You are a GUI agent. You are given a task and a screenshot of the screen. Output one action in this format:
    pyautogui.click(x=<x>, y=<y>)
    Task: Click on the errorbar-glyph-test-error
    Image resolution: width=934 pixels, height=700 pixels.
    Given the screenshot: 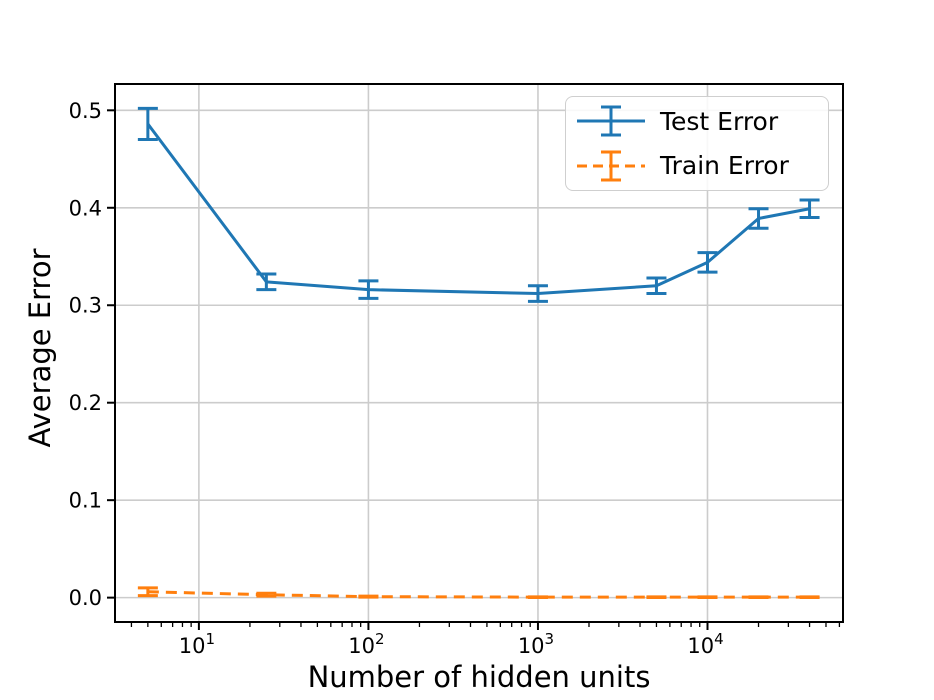 What is the action you would take?
    pyautogui.click(x=611, y=121)
    